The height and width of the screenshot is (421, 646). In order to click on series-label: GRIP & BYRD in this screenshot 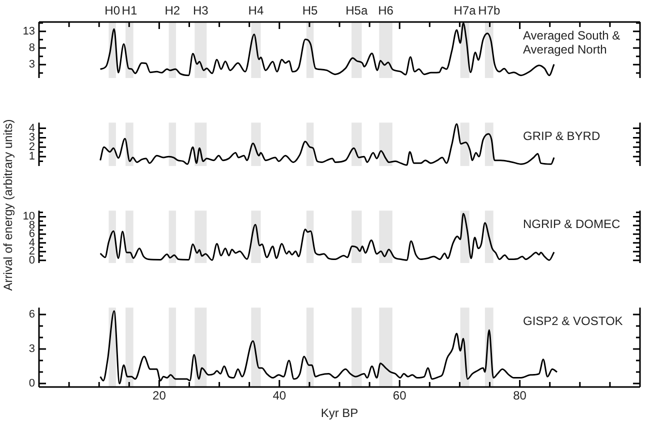, I will do `click(561, 135)`.